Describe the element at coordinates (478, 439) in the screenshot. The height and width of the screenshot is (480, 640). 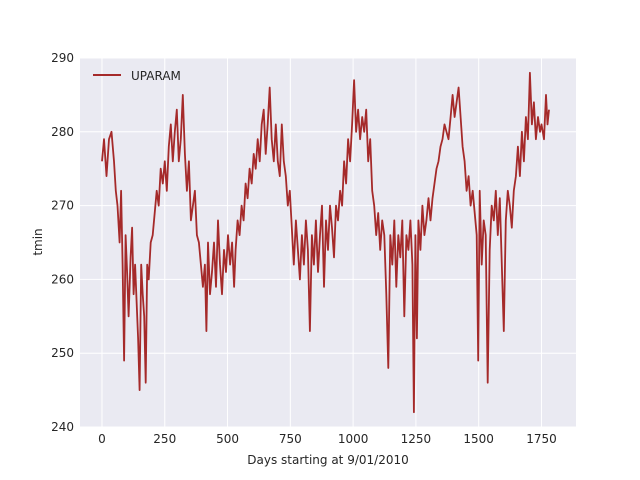
I see `x-tick-label: 1500` at that location.